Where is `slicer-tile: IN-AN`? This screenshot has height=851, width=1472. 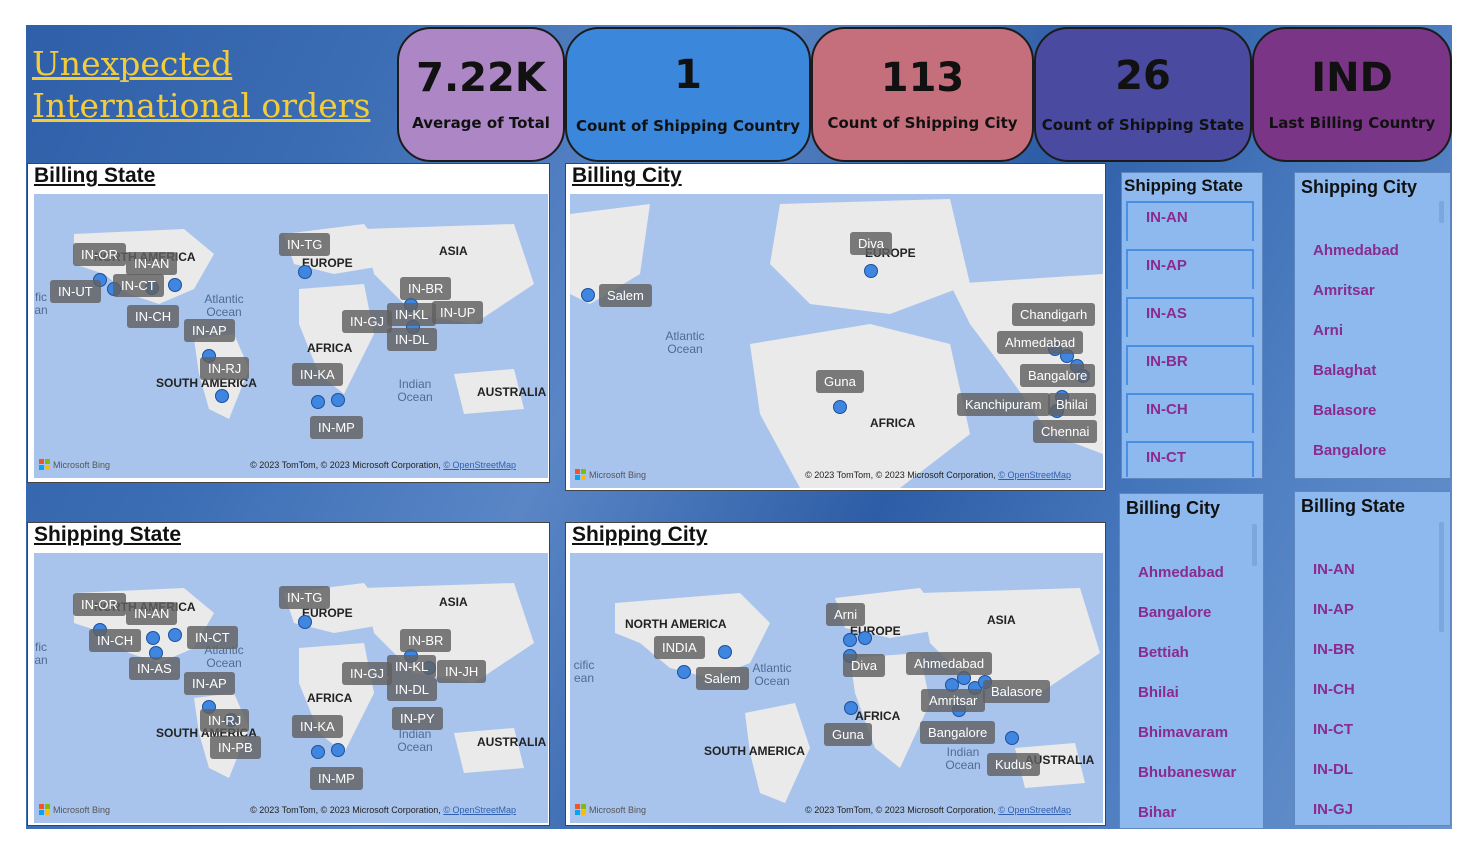 slicer-tile: IN-AN is located at coordinates (1190, 221).